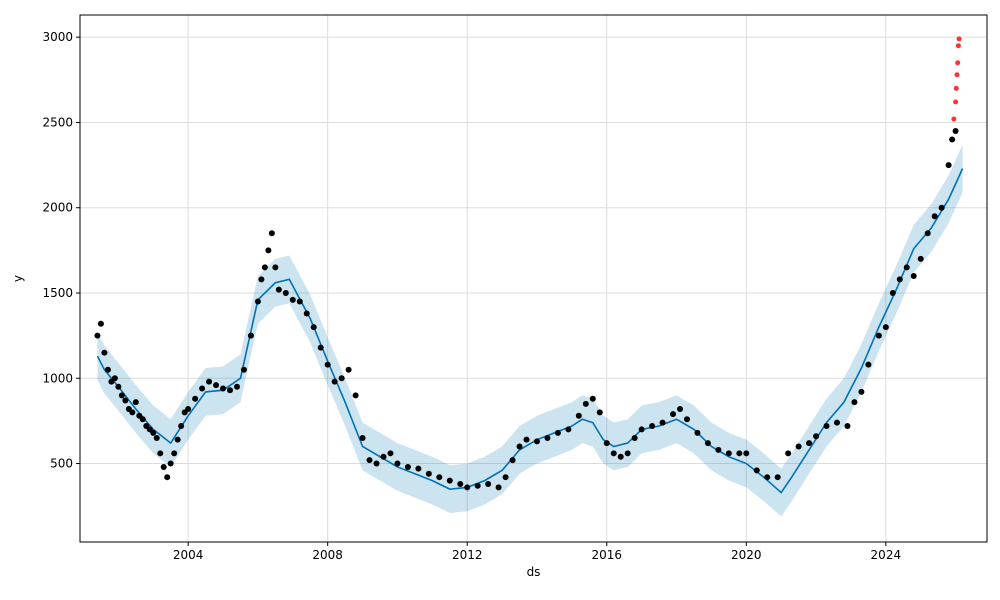 Image resolution: width=1000 pixels, height=600 pixels. Describe the element at coordinates (534, 572) in the screenshot. I see `x-axis-label: ds` at that location.